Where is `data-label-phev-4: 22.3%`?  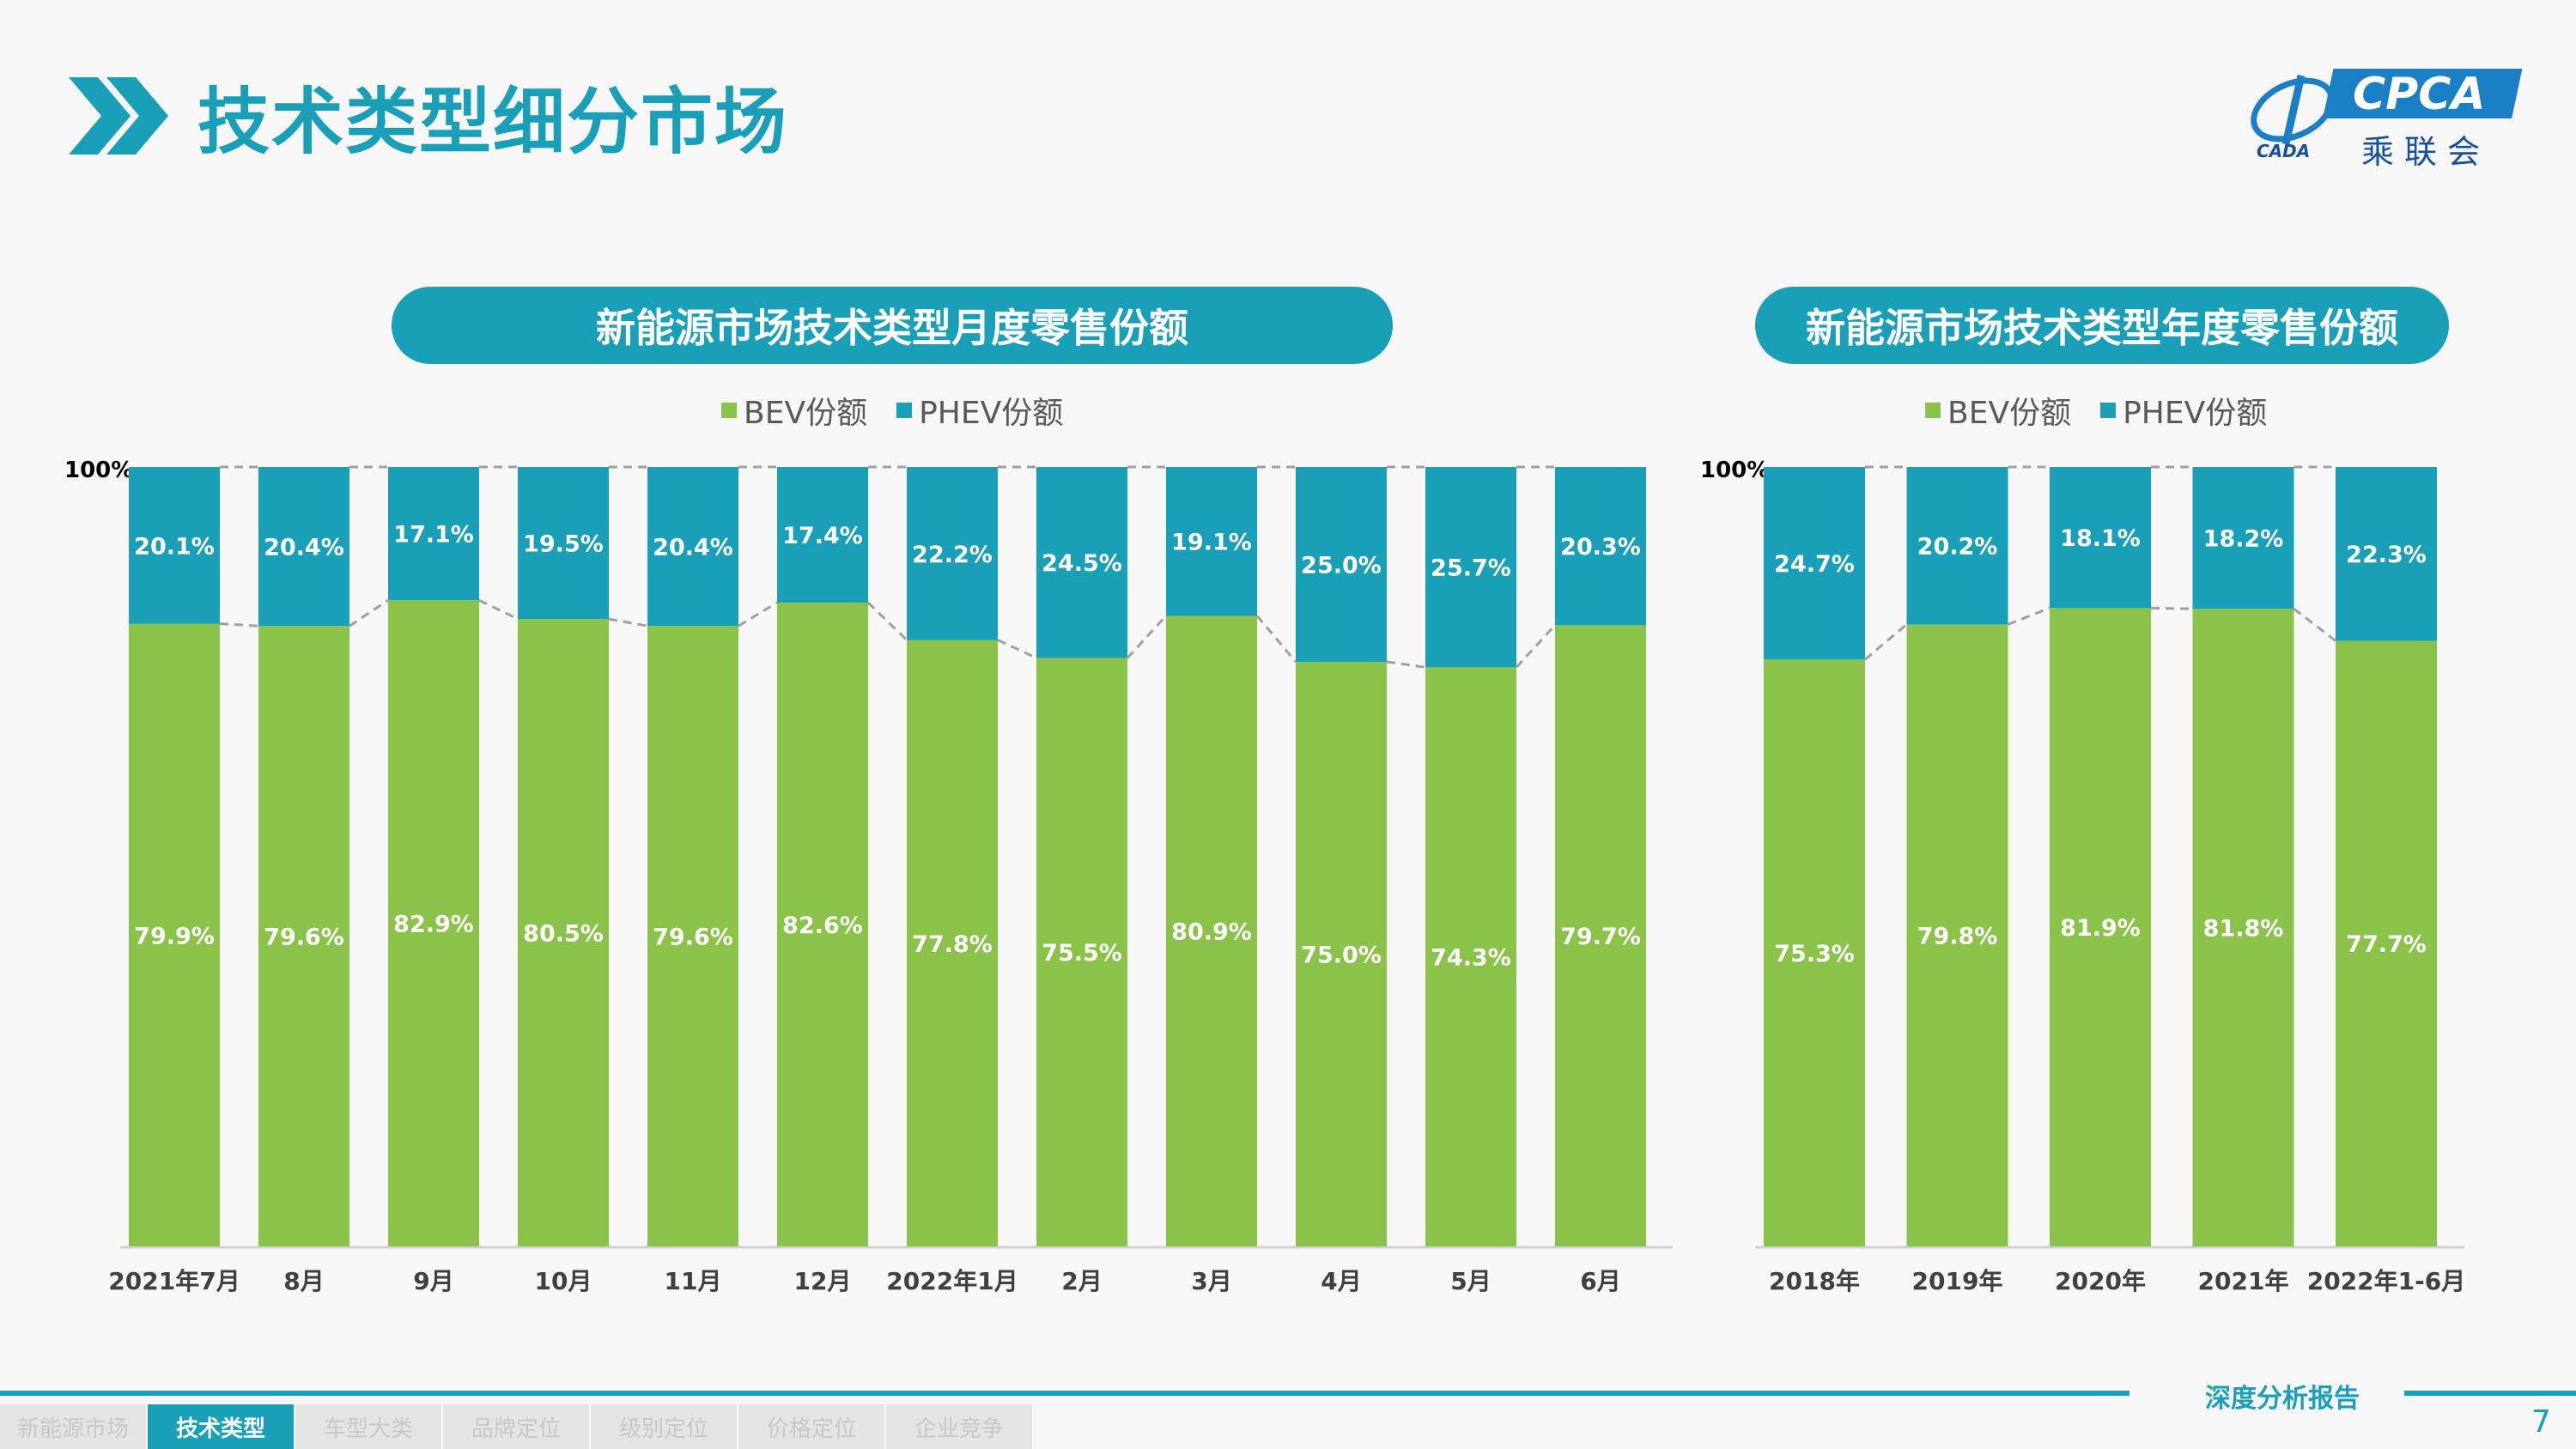 data-label-phev-4: 22.3% is located at coordinates (2386, 555).